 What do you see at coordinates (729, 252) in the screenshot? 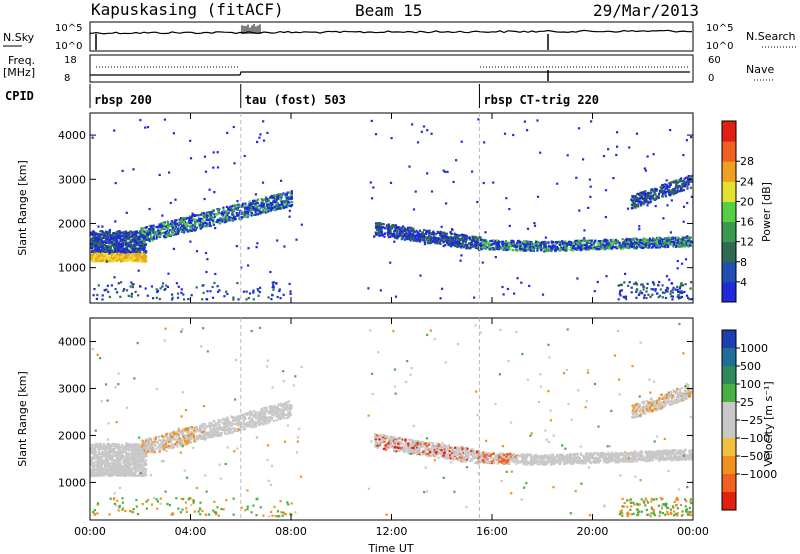
I see `colorbar-cell` at bounding box center [729, 252].